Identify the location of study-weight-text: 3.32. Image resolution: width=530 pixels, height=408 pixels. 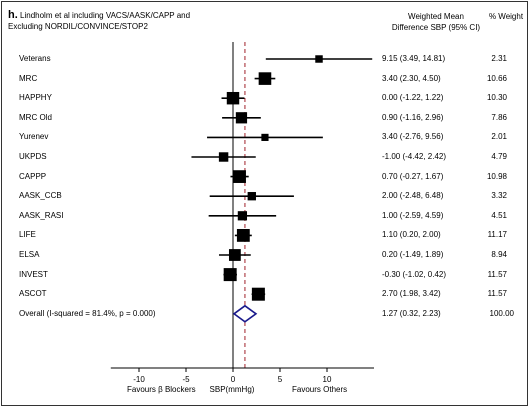
(499, 196).